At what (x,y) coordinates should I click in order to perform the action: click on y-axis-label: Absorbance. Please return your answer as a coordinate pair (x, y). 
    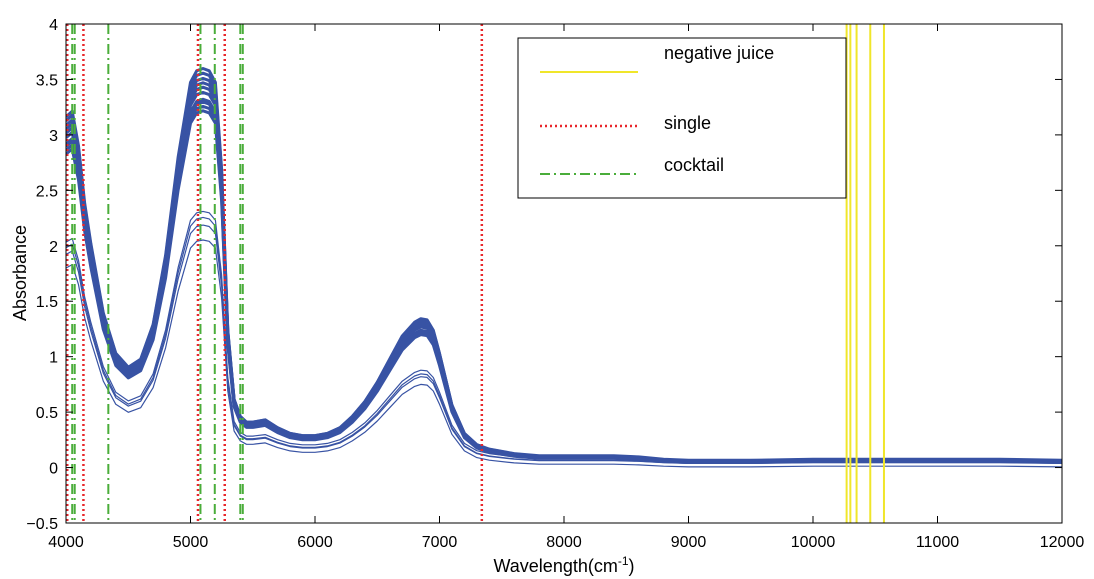
    Looking at the image, I should click on (20, 273).